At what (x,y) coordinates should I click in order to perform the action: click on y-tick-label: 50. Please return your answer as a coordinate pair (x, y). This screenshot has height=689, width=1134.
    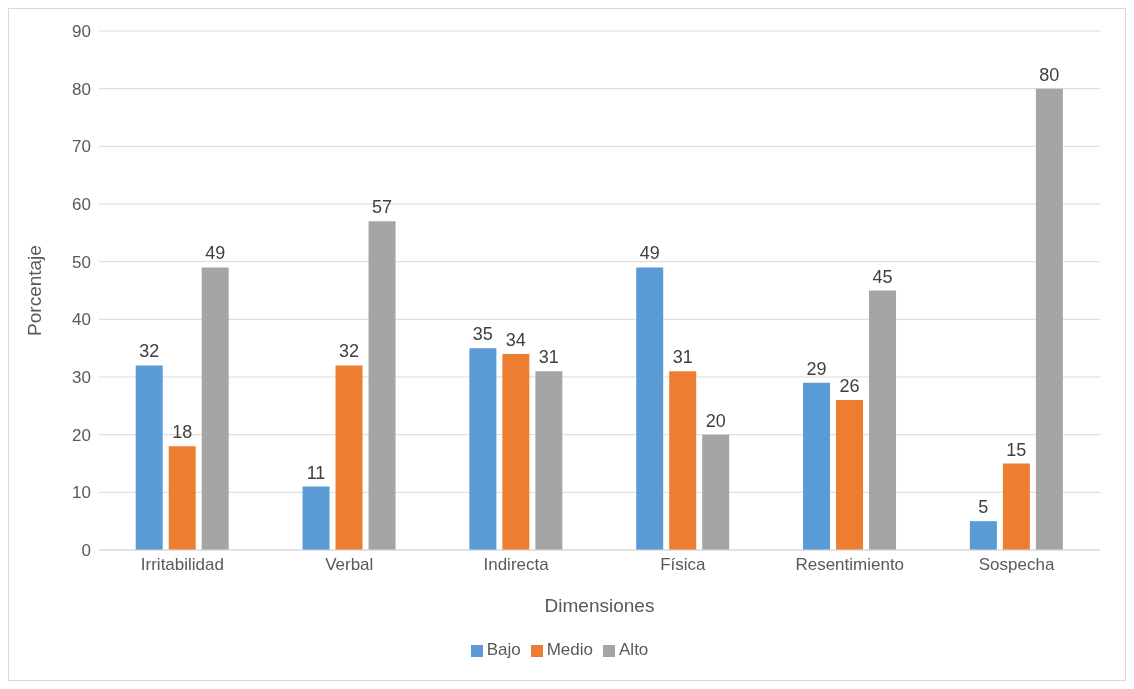
    Looking at the image, I should click on (81, 262).